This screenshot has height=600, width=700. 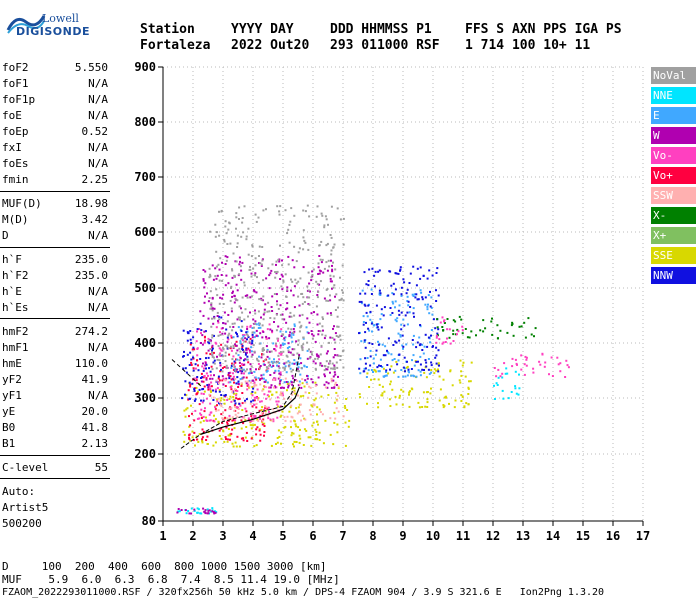 What do you see at coordinates (91, 203) in the screenshot?
I see `param-value: 18.98` at bounding box center [91, 203].